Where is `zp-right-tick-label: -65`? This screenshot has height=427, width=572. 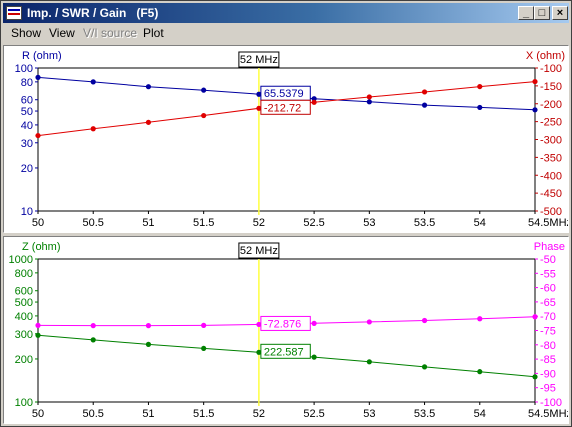
zp-right-tick-label: -65 is located at coordinates (548, 303).